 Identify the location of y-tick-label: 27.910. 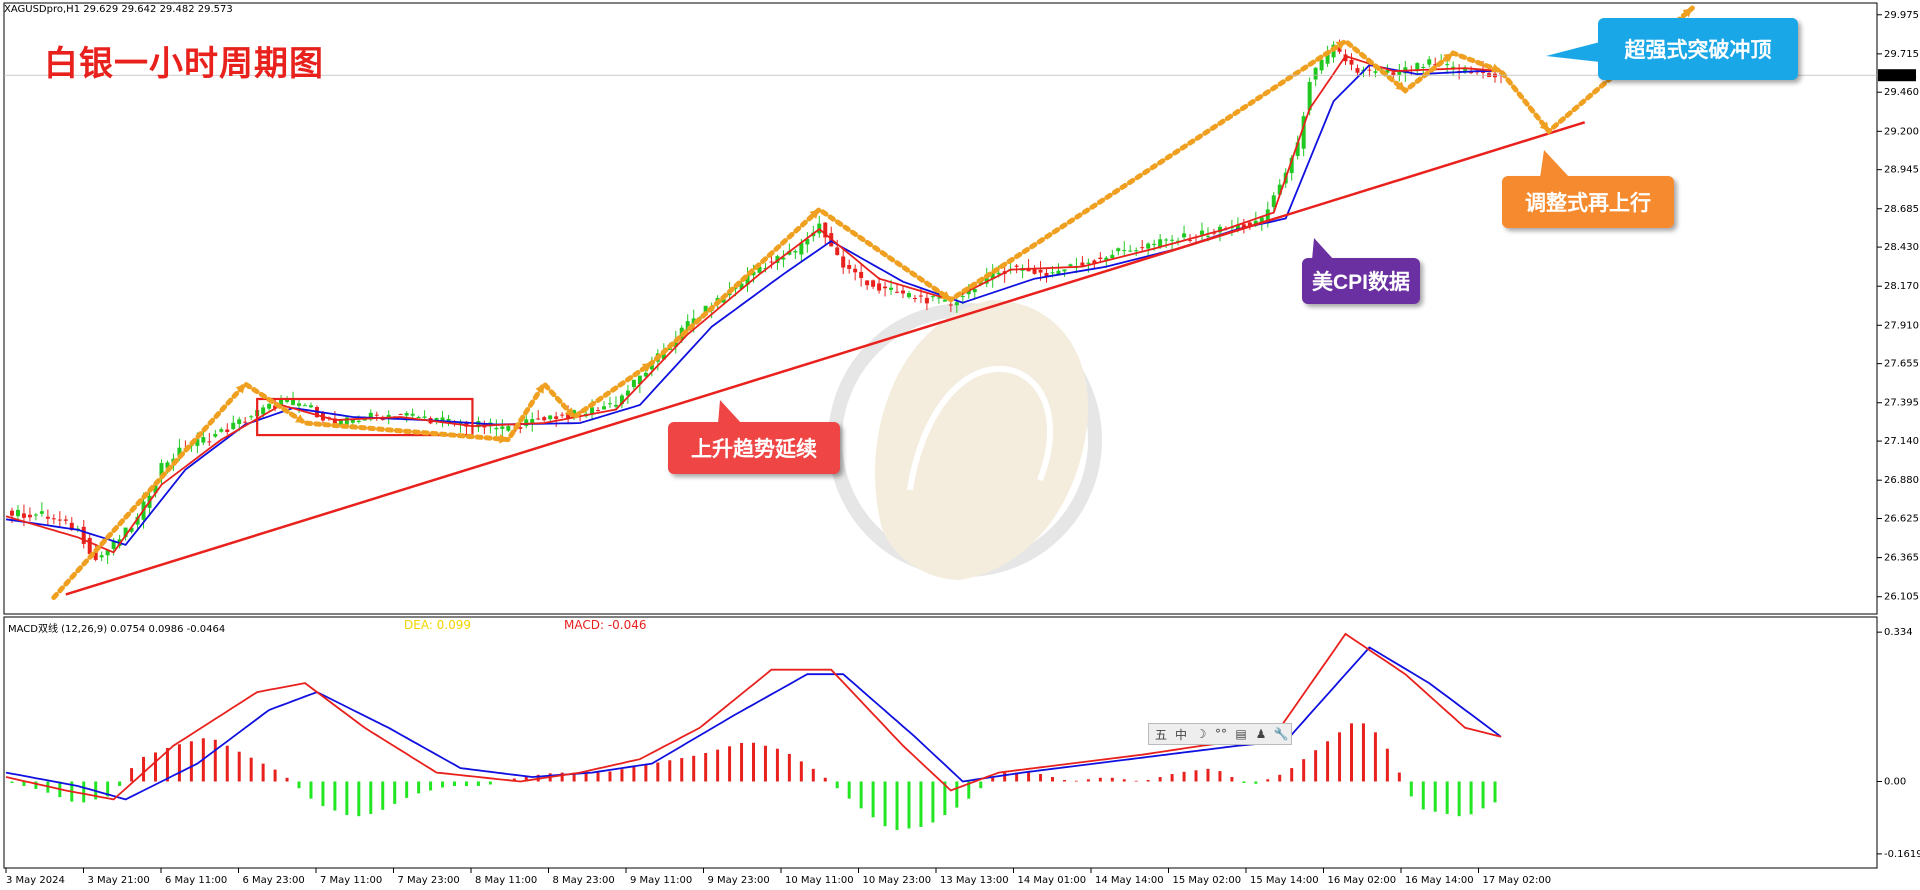
(1901, 325).